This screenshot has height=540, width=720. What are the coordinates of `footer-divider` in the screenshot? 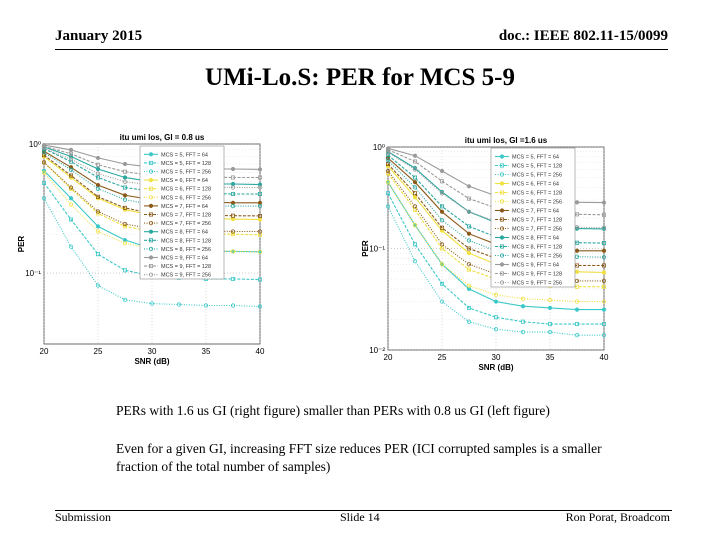 It's located at (363, 510).